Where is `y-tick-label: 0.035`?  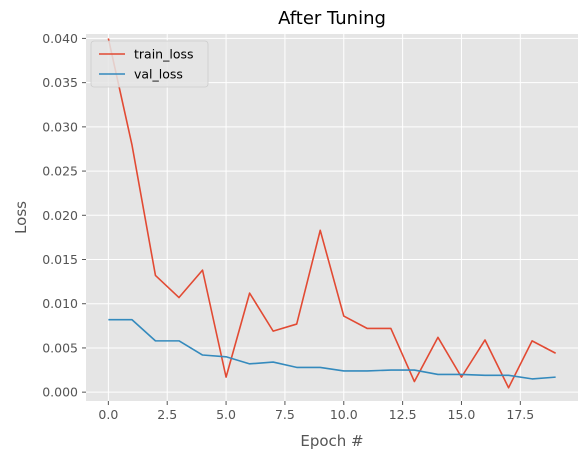
y-tick-label: 0.035 is located at coordinates (60, 82).